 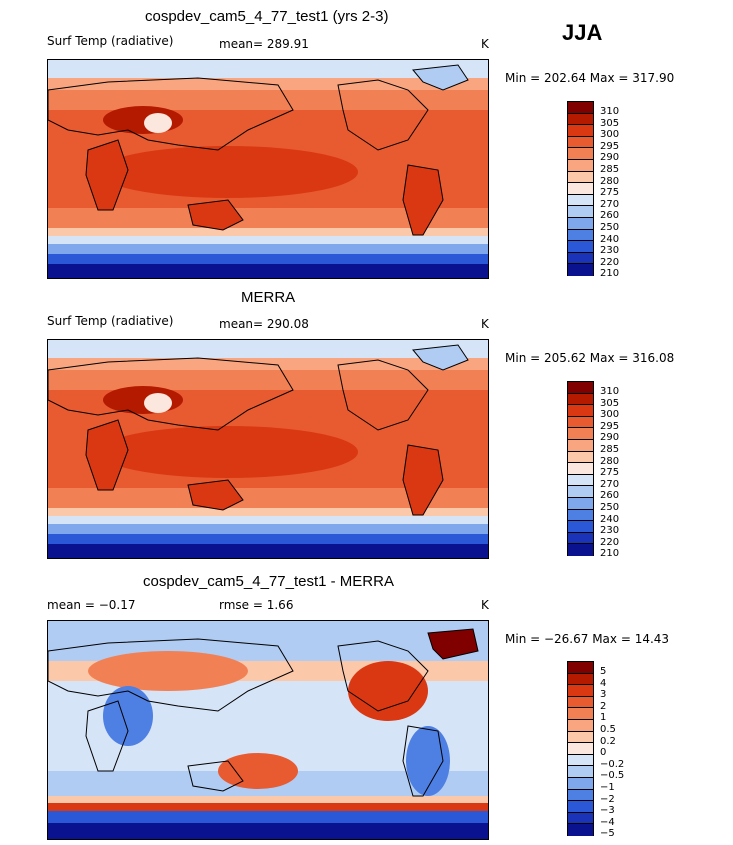 What do you see at coordinates (268, 297) in the screenshot?
I see `panel2-title: MERRA` at bounding box center [268, 297].